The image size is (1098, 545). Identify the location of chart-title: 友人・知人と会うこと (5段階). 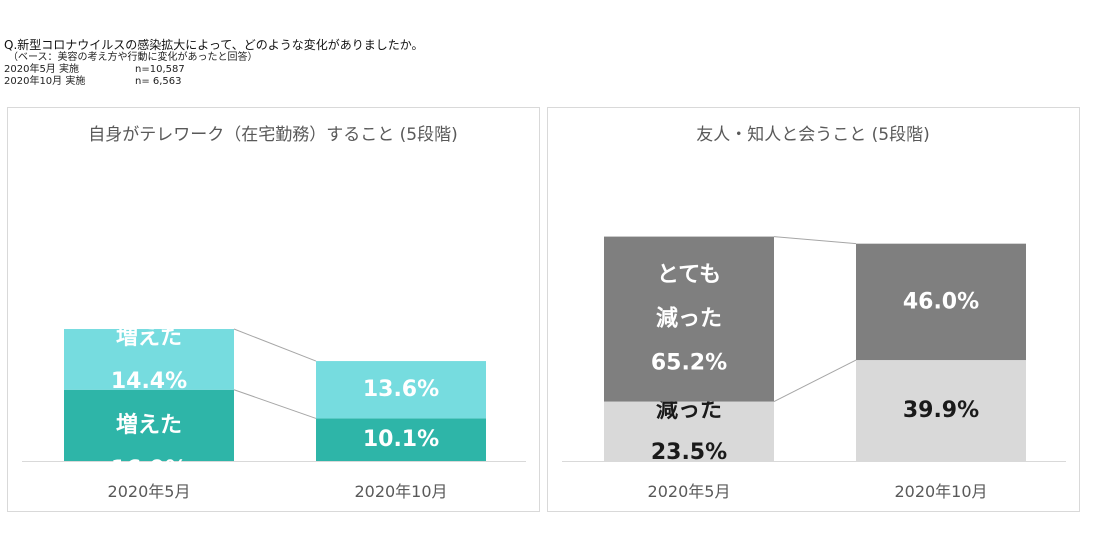
(812, 135).